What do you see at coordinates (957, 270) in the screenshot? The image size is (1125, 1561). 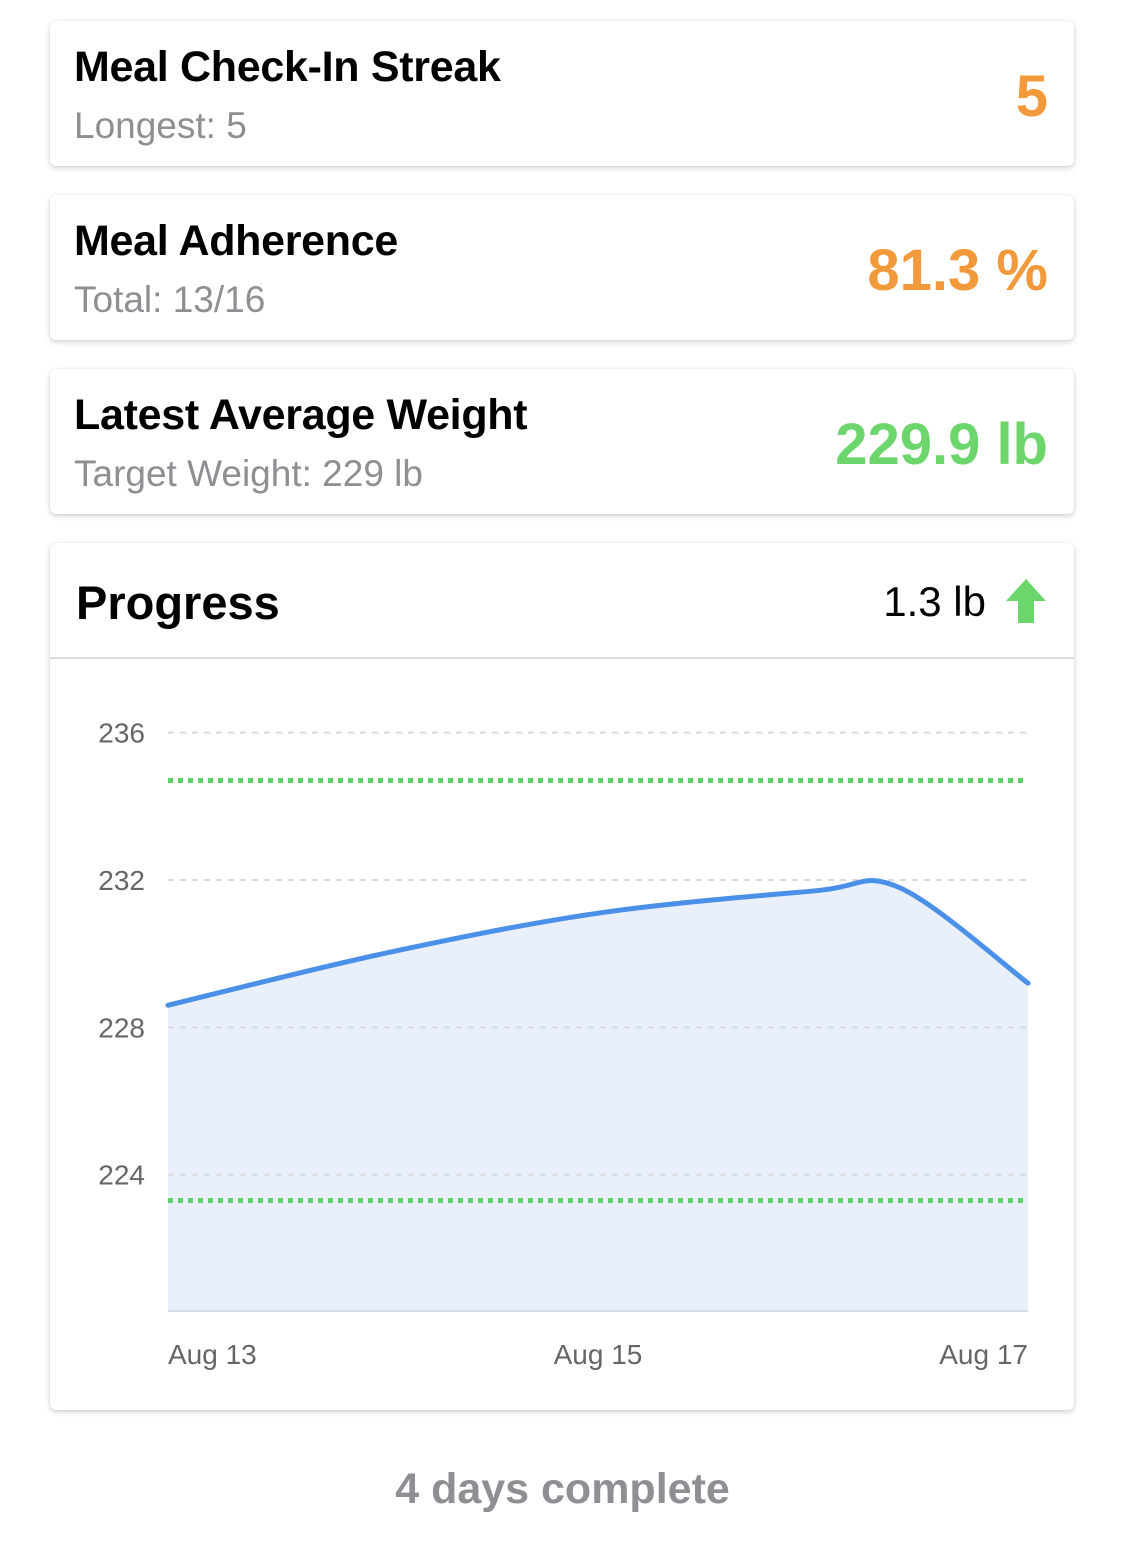 I see `adherence-value: 81.3 %` at bounding box center [957, 270].